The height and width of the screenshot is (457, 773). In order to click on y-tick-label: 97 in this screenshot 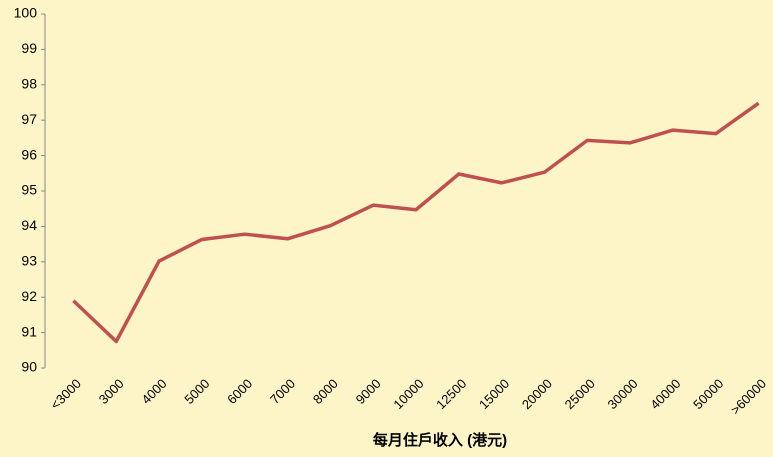, I will do `click(29, 119)`.